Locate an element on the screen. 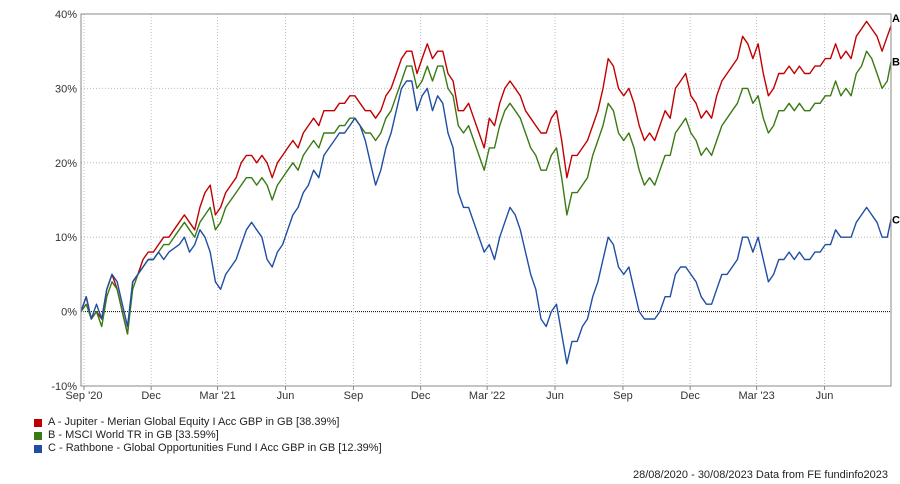 The image size is (900, 484). legend-entry-b: B - MSCI World TR in GB [33.59%] is located at coordinates (208, 435).